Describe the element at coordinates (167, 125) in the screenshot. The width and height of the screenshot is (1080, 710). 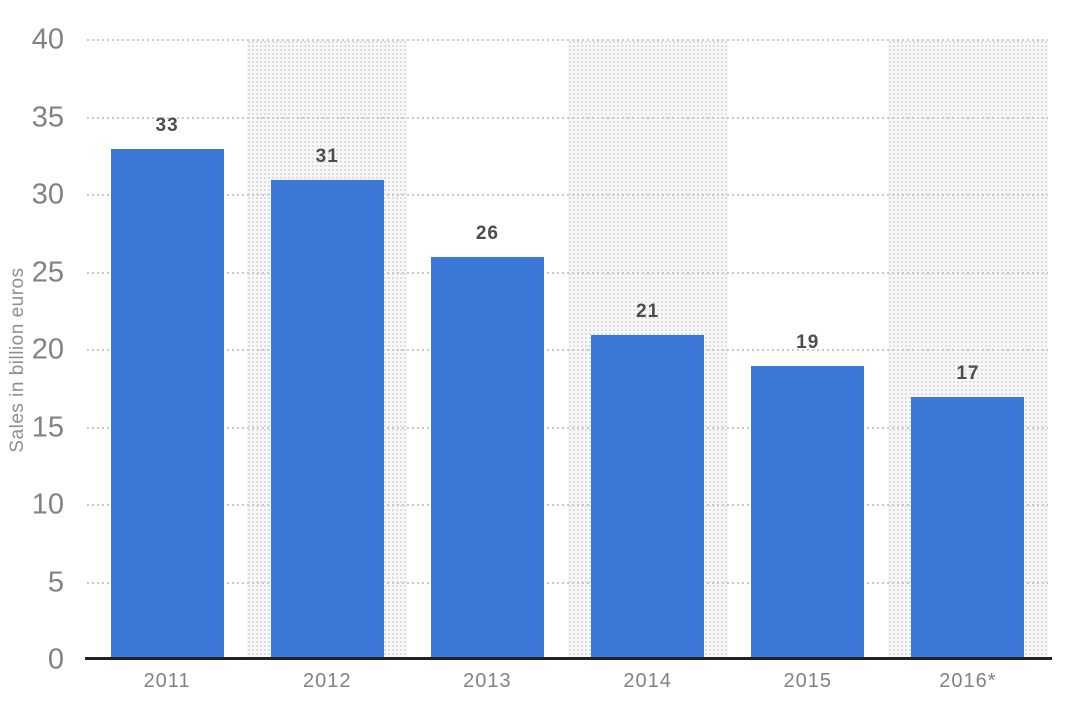
I see `bar-value-label-2011: 33` at that location.